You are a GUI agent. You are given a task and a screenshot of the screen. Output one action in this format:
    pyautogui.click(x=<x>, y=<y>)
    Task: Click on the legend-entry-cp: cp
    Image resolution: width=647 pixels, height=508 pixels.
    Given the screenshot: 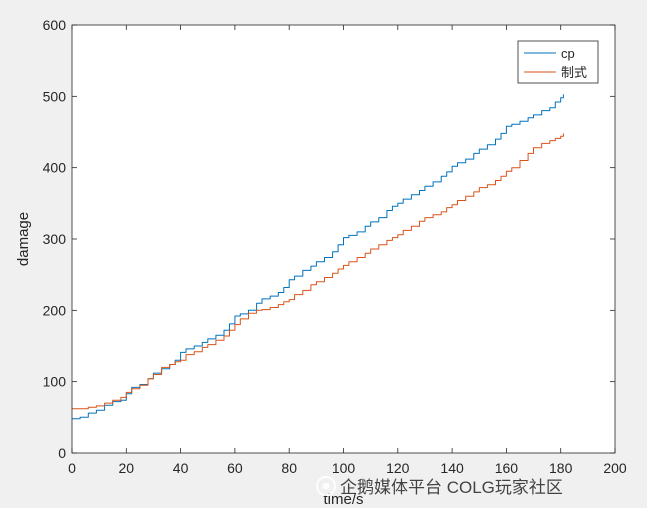 What is the action you would take?
    pyautogui.click(x=568, y=53)
    